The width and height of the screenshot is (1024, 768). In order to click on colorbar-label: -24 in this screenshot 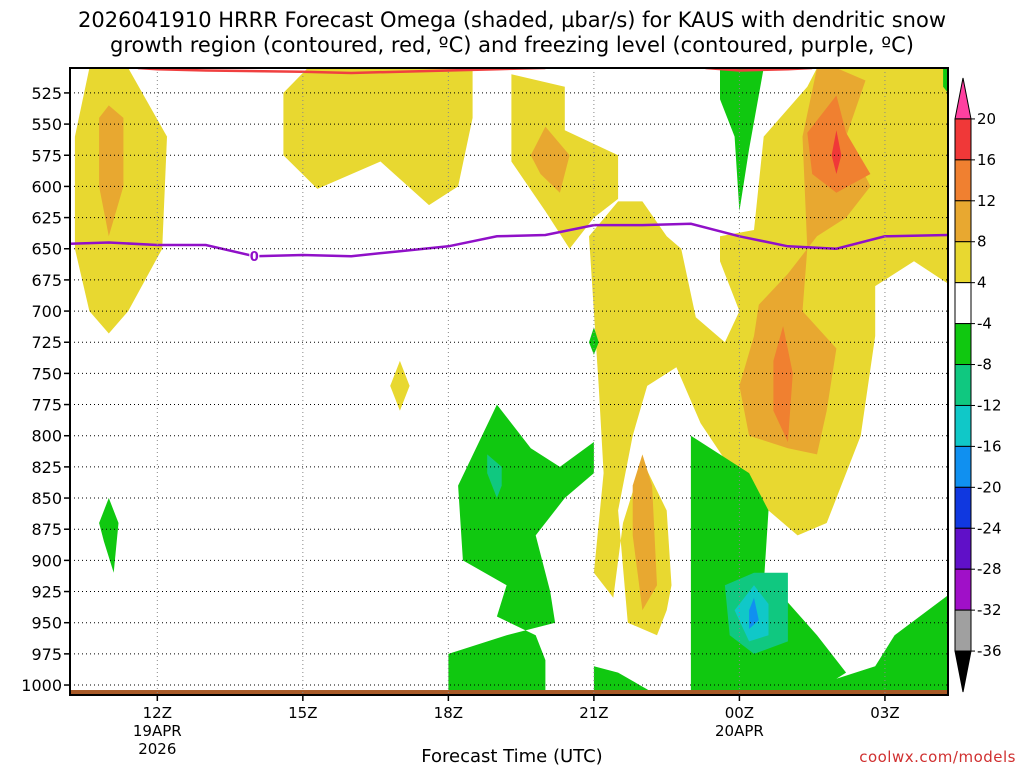, I will do `click(989, 528)`.